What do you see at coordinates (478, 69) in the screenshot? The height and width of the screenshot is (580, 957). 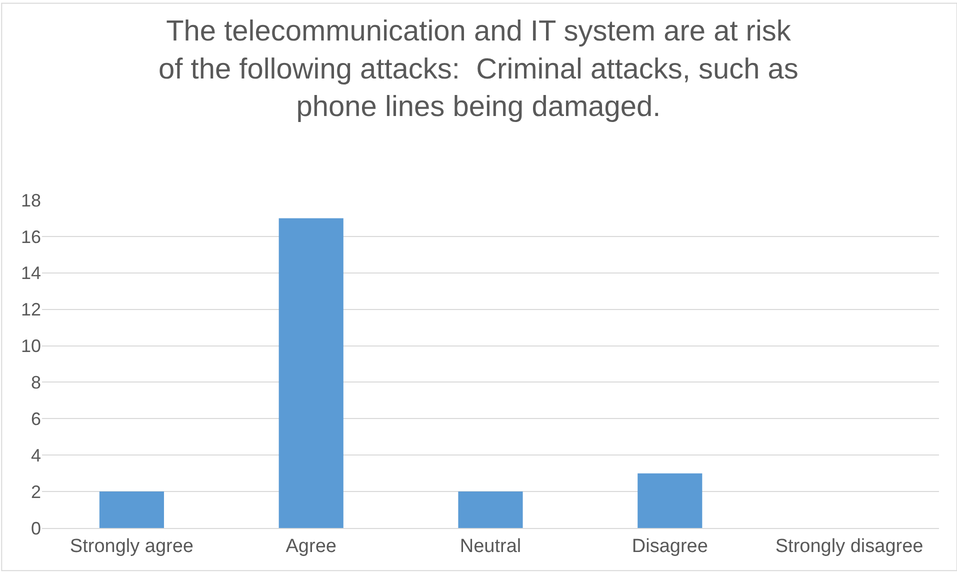 I see `chart-title: The telecommunication and IT system are at risk of the following attacks: Criminal attacks, such as phone lines being damaged.` at bounding box center [478, 69].